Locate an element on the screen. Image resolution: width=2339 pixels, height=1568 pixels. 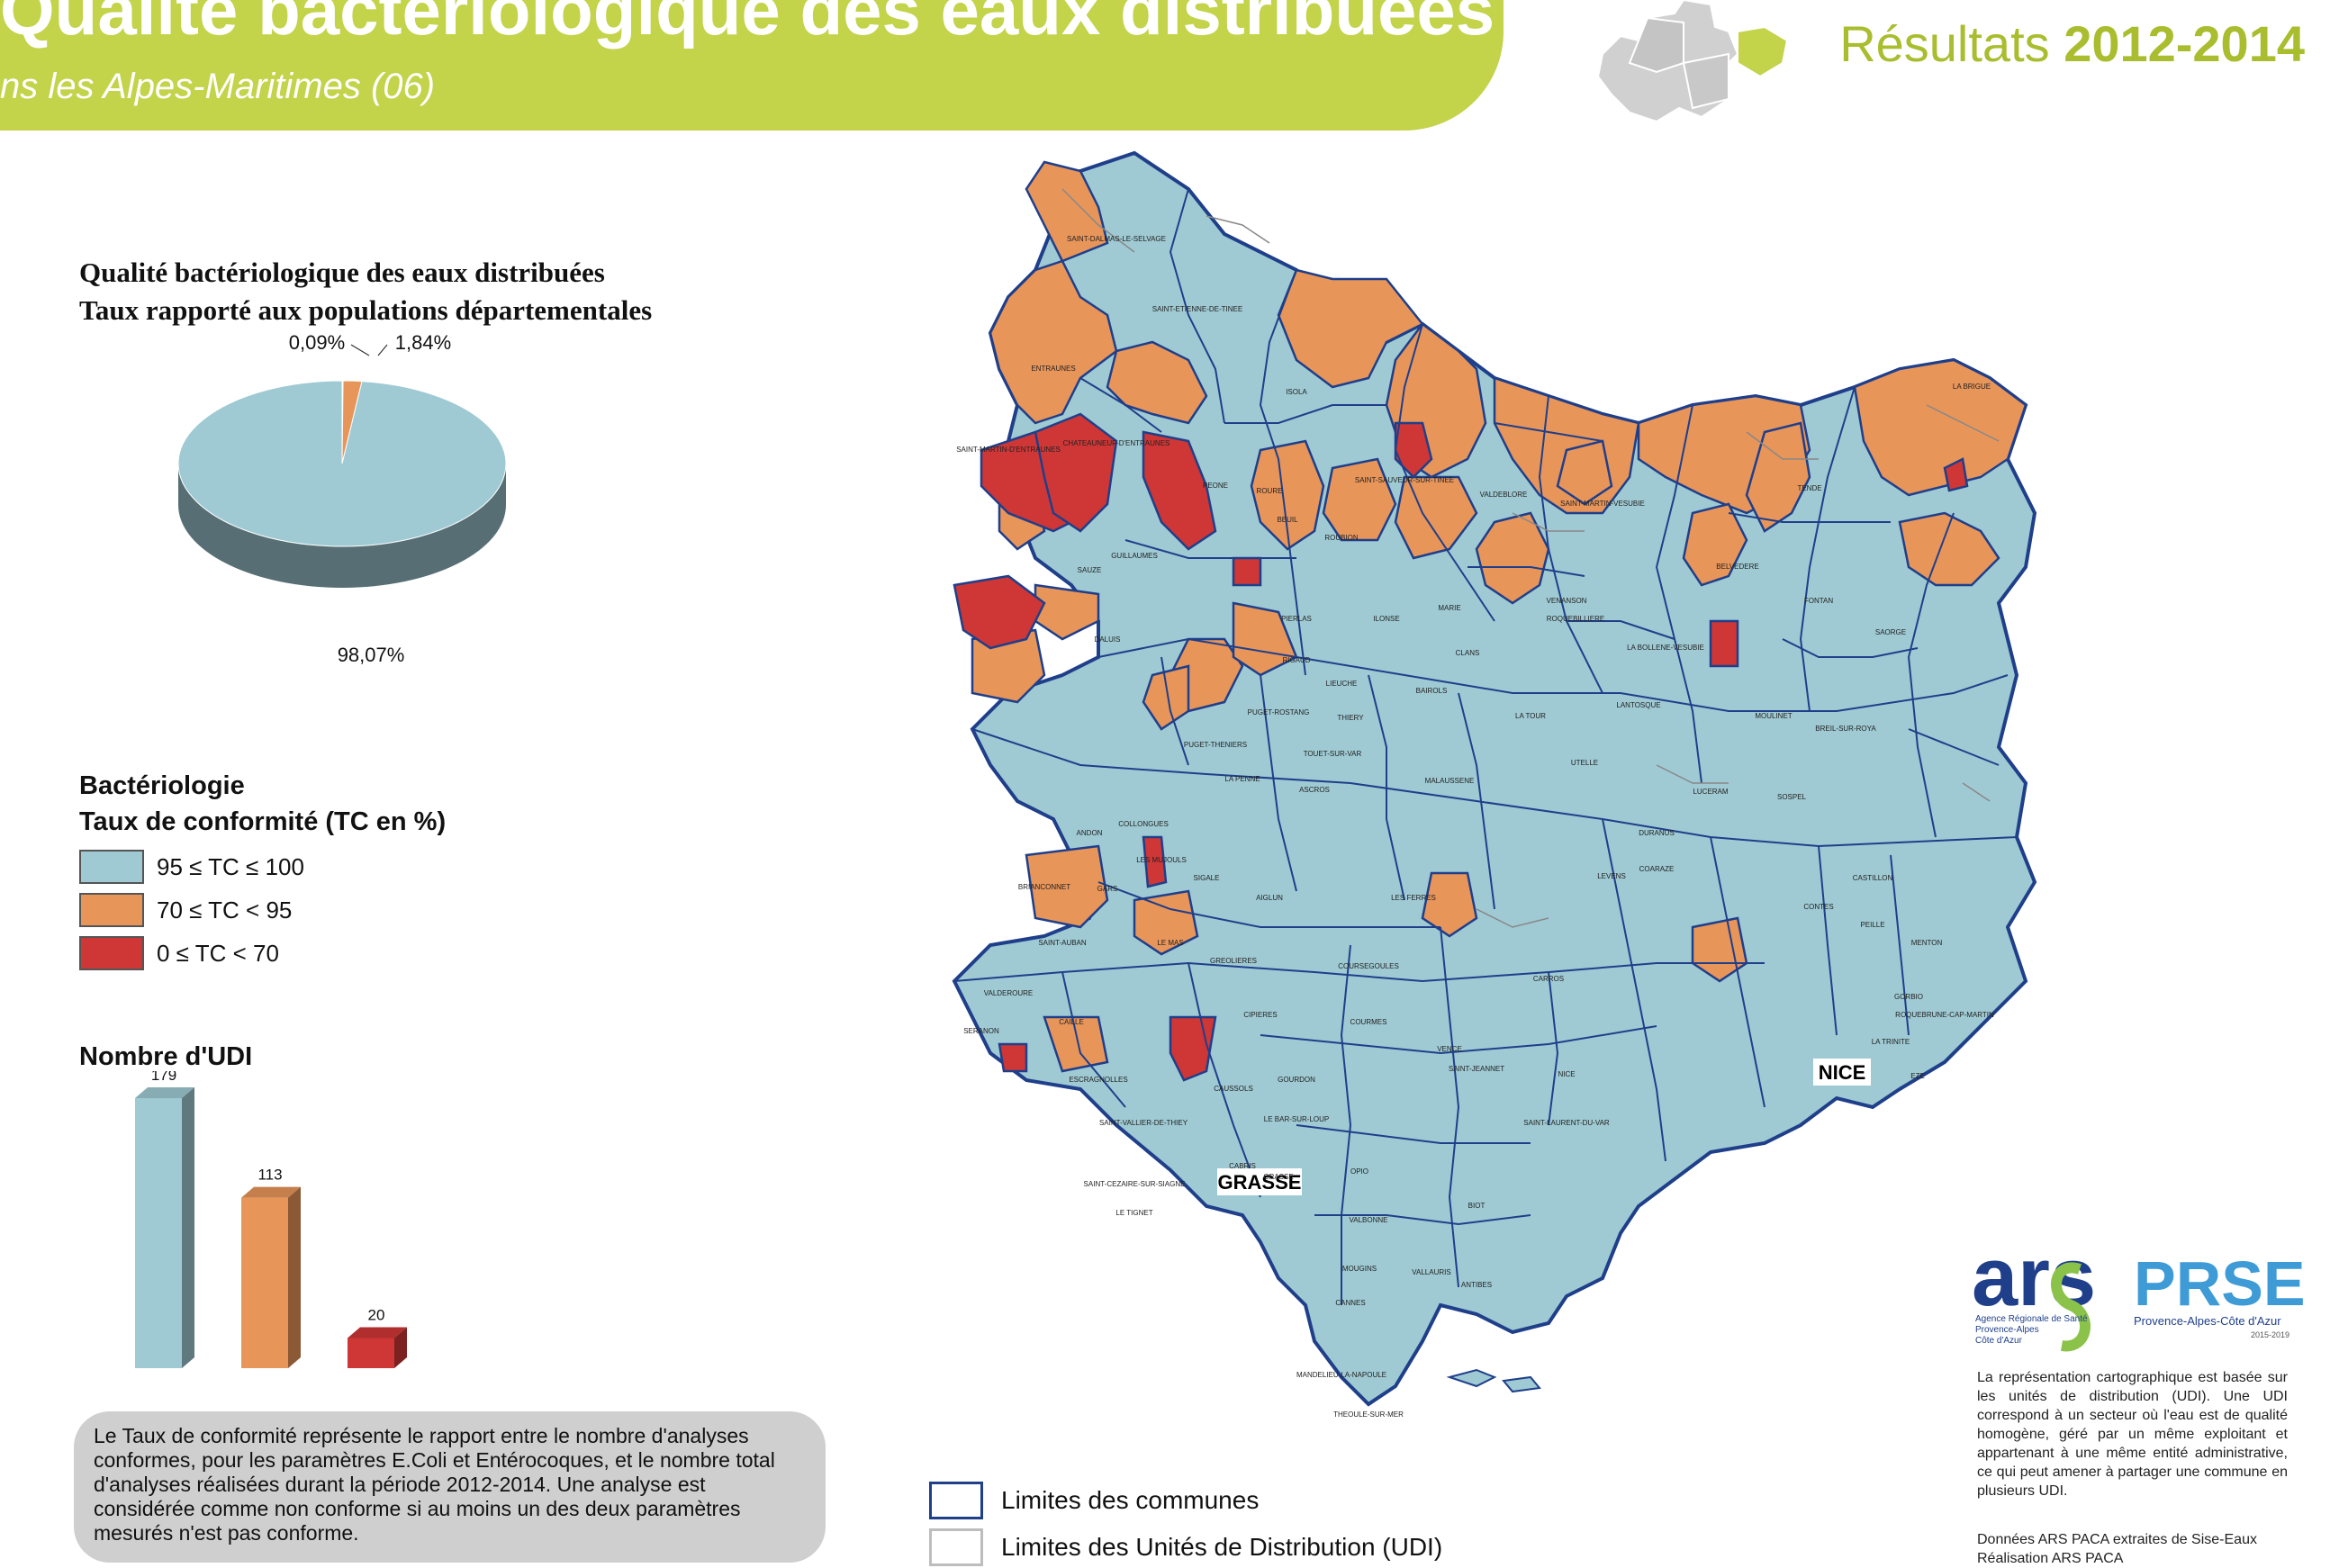
commune-label: RIGAUD is located at coordinates (1296, 660).